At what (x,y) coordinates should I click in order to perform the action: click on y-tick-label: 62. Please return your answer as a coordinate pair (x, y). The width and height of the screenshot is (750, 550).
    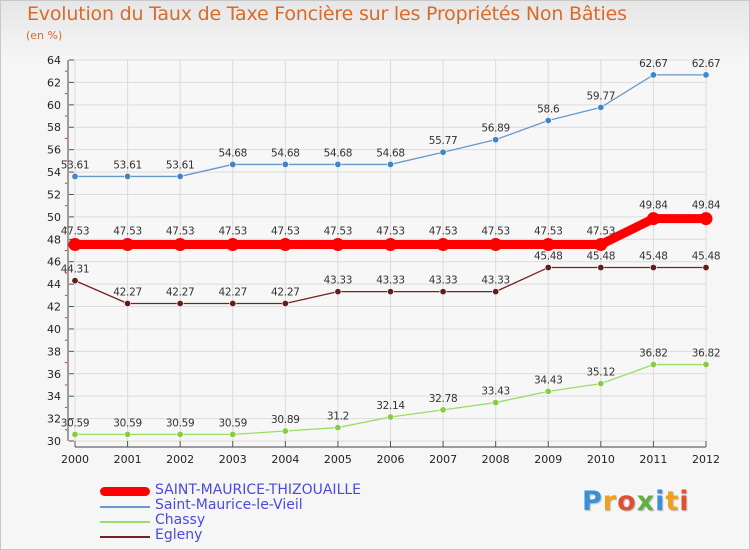
    Looking at the image, I should click on (54, 82).